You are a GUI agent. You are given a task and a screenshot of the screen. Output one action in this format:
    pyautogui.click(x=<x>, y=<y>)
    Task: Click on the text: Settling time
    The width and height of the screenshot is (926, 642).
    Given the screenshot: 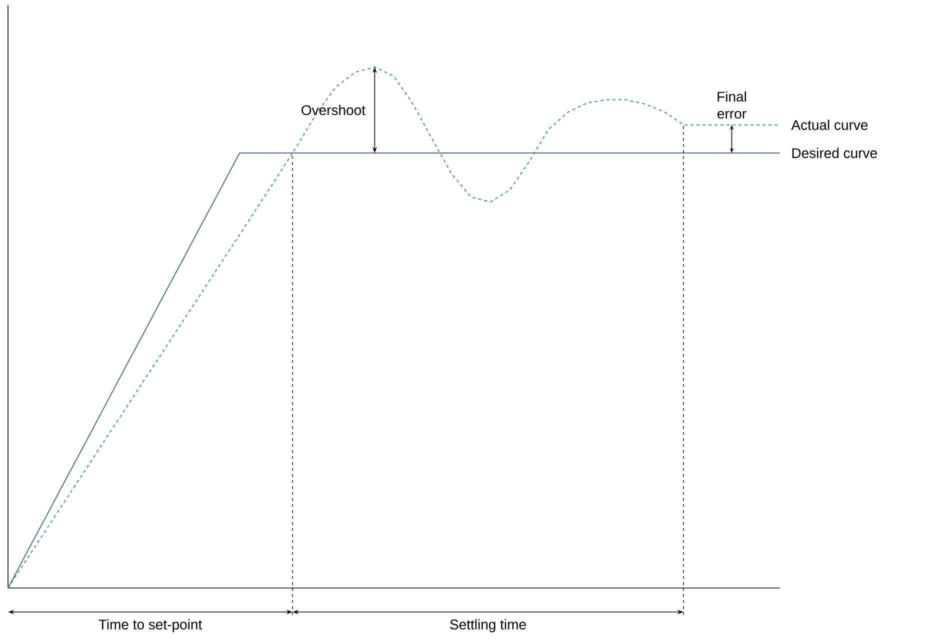 What is the action you would take?
    pyautogui.click(x=488, y=625)
    